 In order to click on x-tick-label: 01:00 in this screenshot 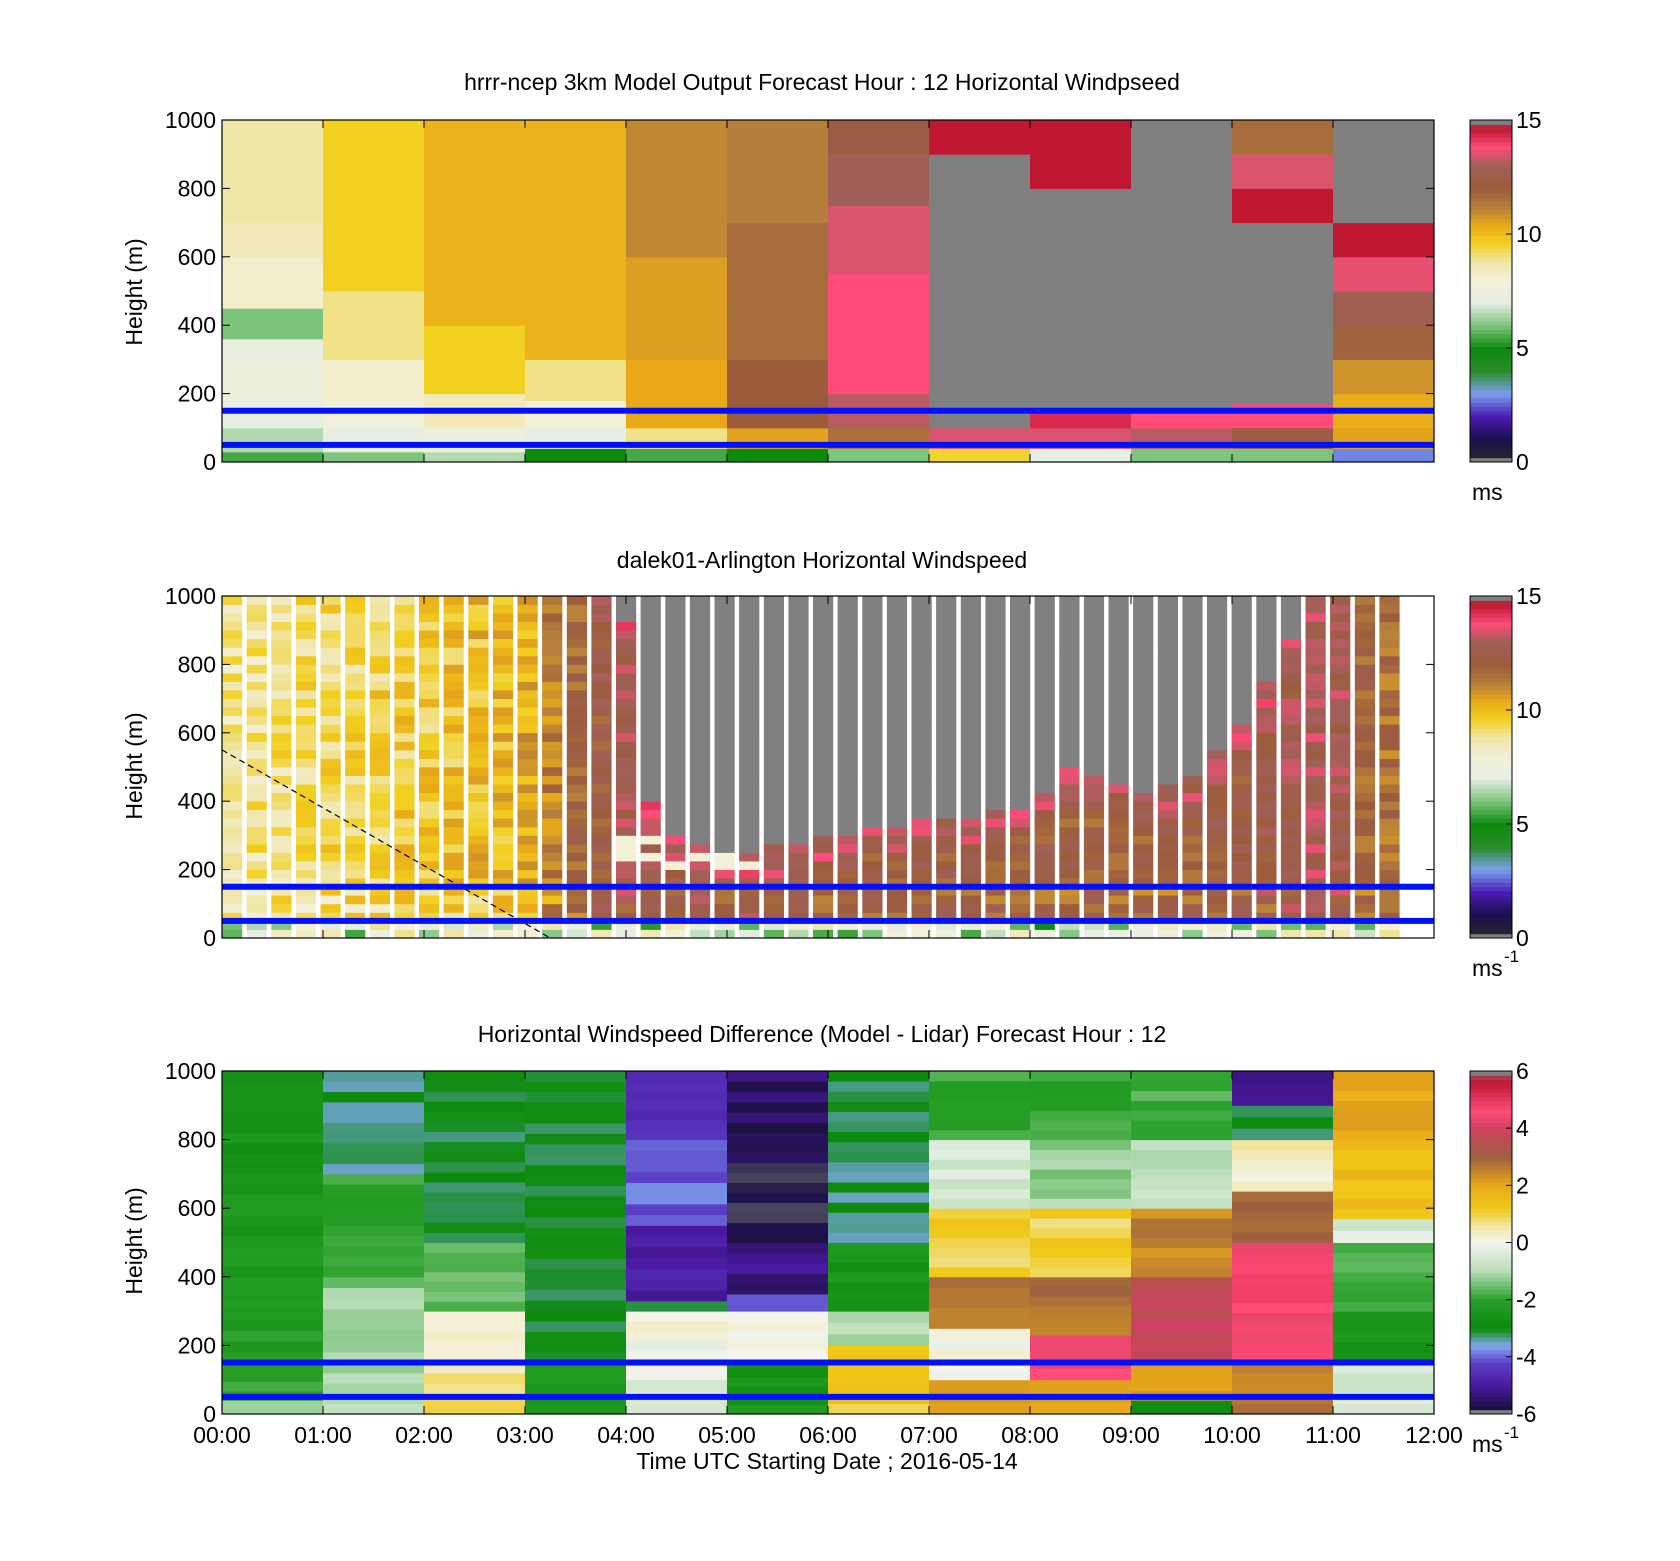, I will do `click(323, 1435)`.